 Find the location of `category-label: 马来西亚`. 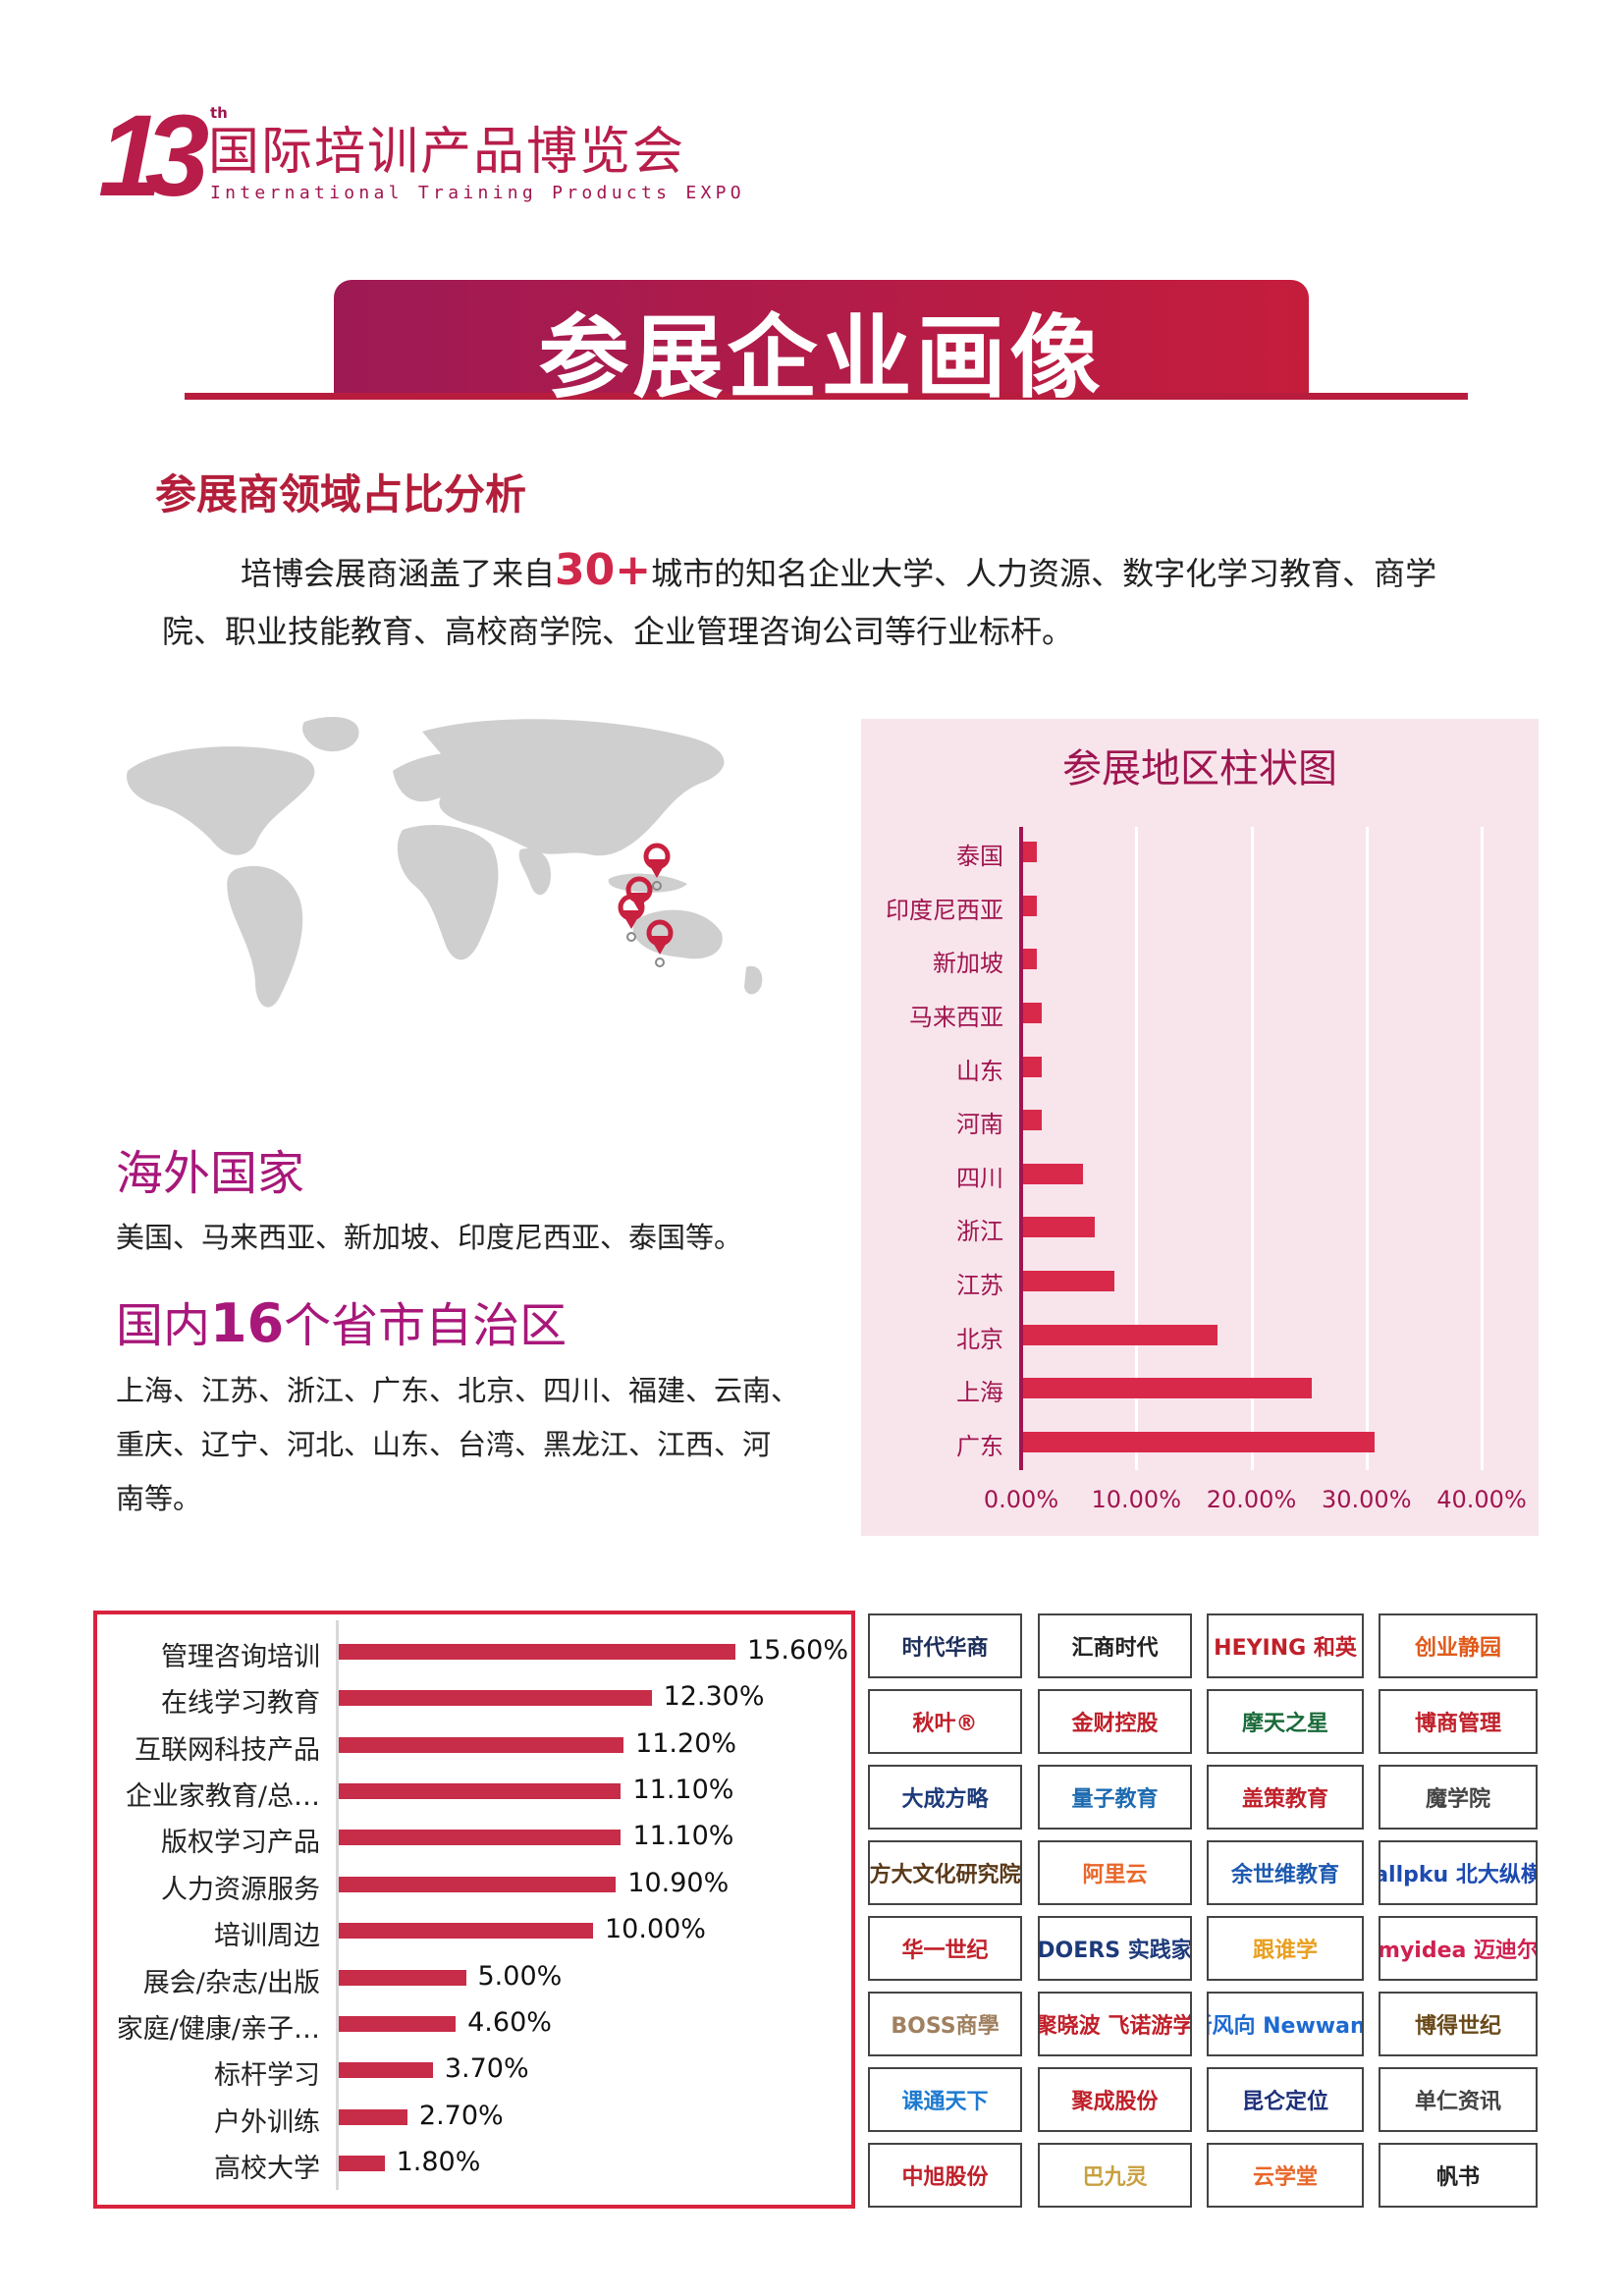

category-label: 马来西亚 is located at coordinates (956, 1017).